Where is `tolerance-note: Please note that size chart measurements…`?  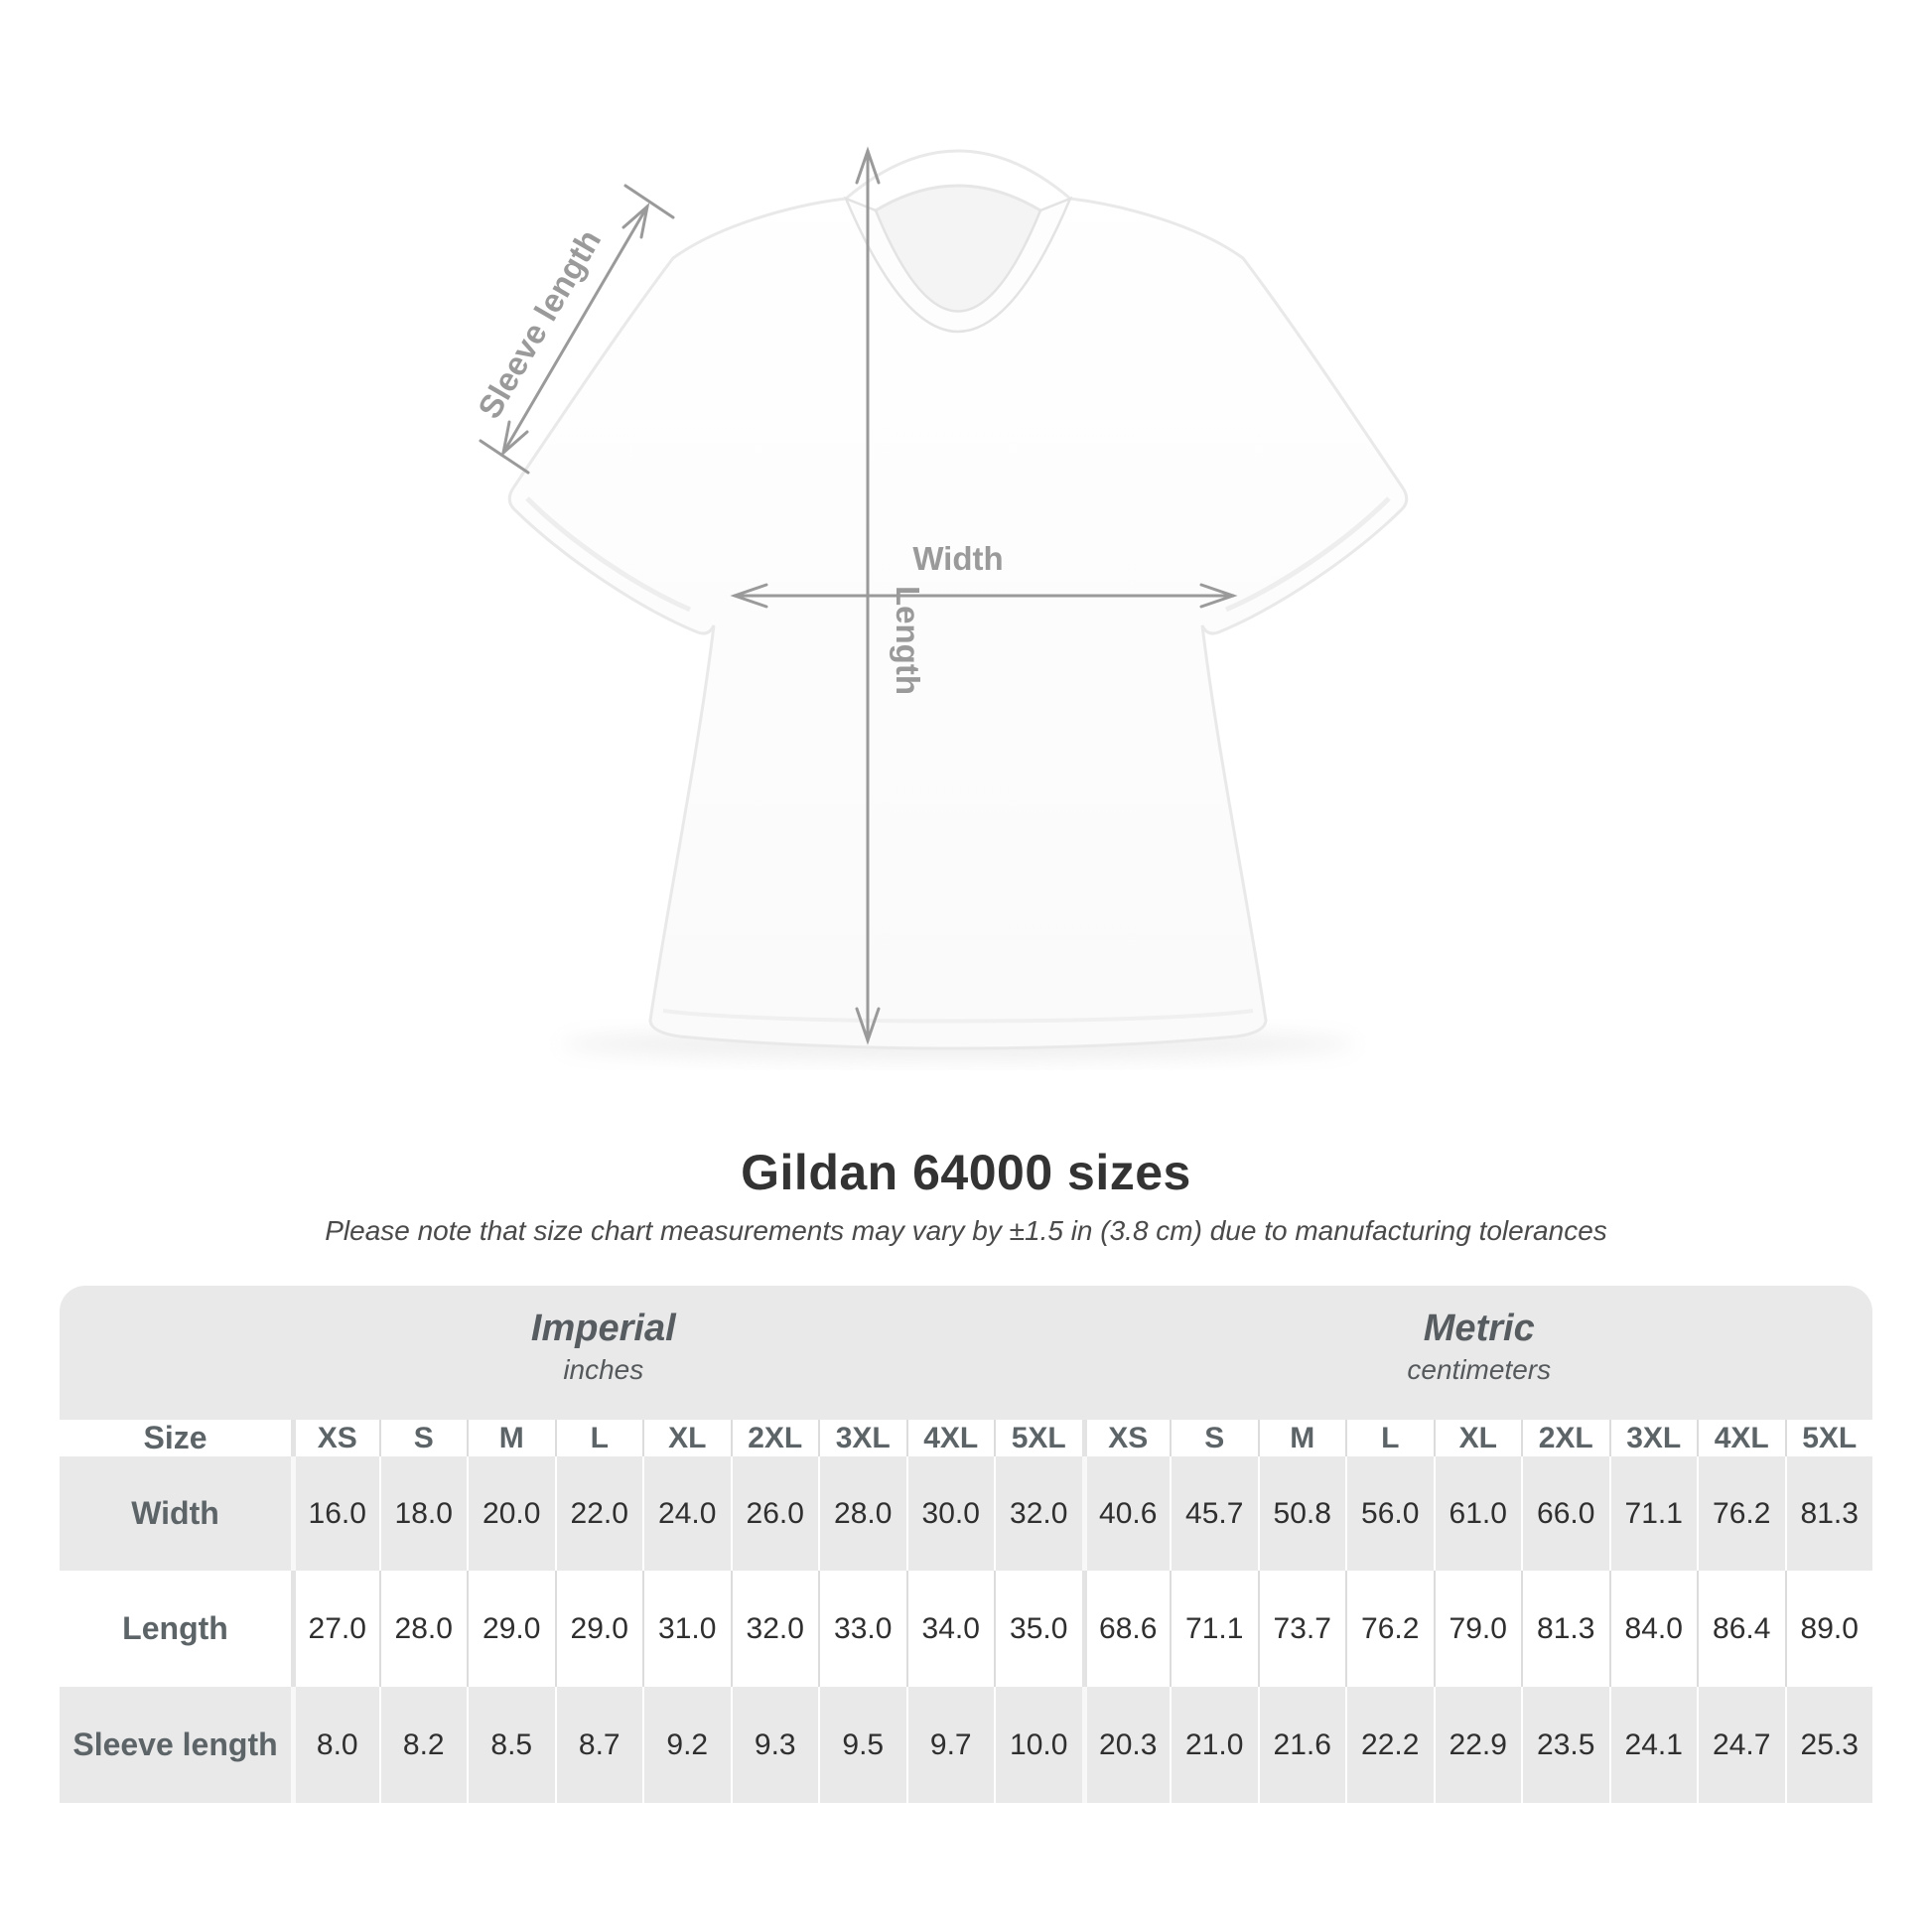
tolerance-note: Please note that size chart measurements… is located at coordinates (966, 1231).